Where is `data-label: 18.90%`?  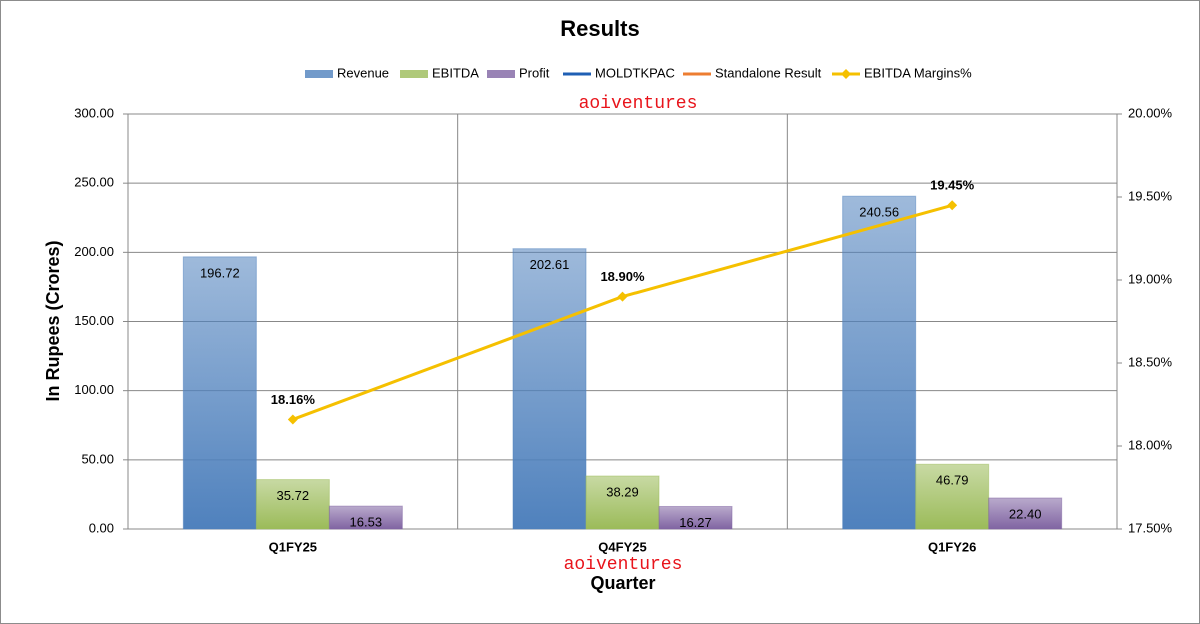
data-label: 18.90% is located at coordinates (622, 276).